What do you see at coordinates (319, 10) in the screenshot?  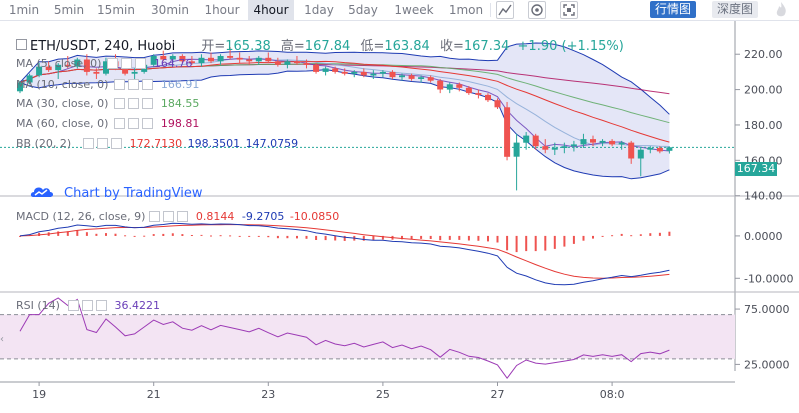 I see `timeframe-1day: 1day` at bounding box center [319, 10].